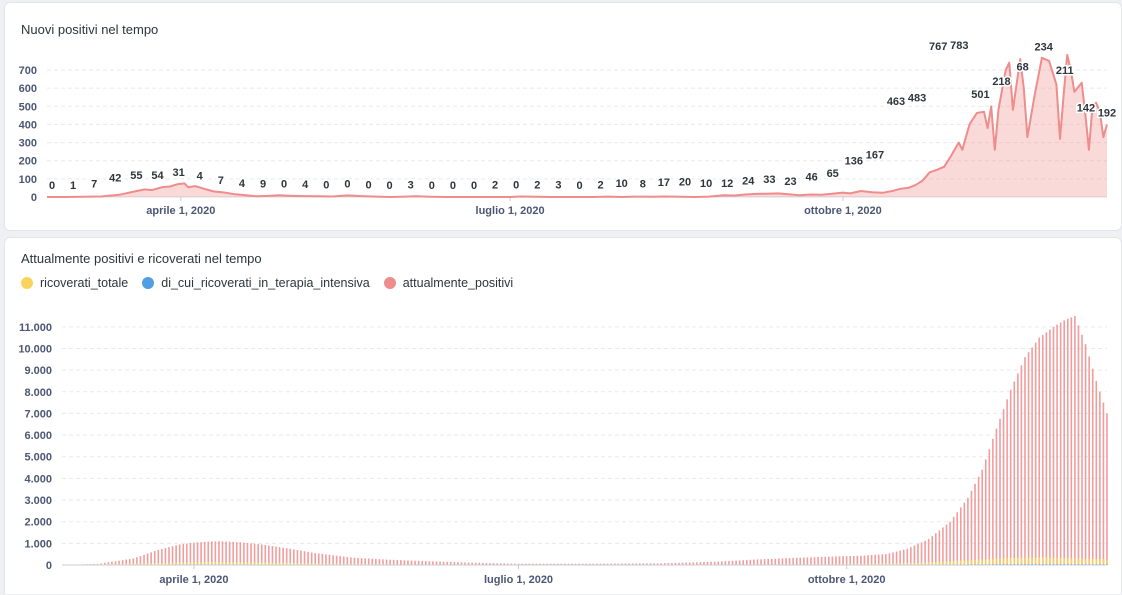 This screenshot has width=1122, height=595. What do you see at coordinates (769, 180) in the screenshot?
I see `data-label: 33` at bounding box center [769, 180].